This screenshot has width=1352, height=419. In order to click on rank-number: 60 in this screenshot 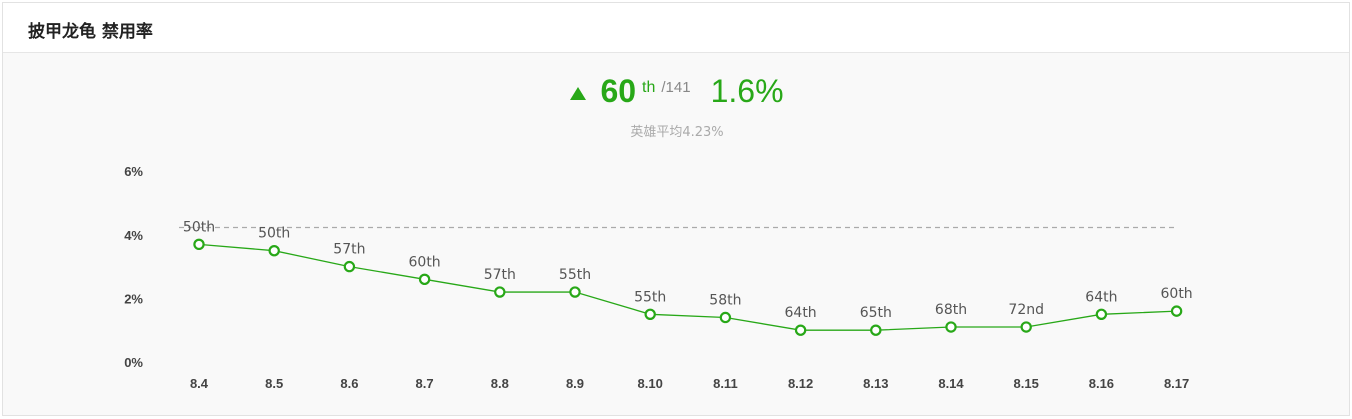, I will do `click(618, 91)`.